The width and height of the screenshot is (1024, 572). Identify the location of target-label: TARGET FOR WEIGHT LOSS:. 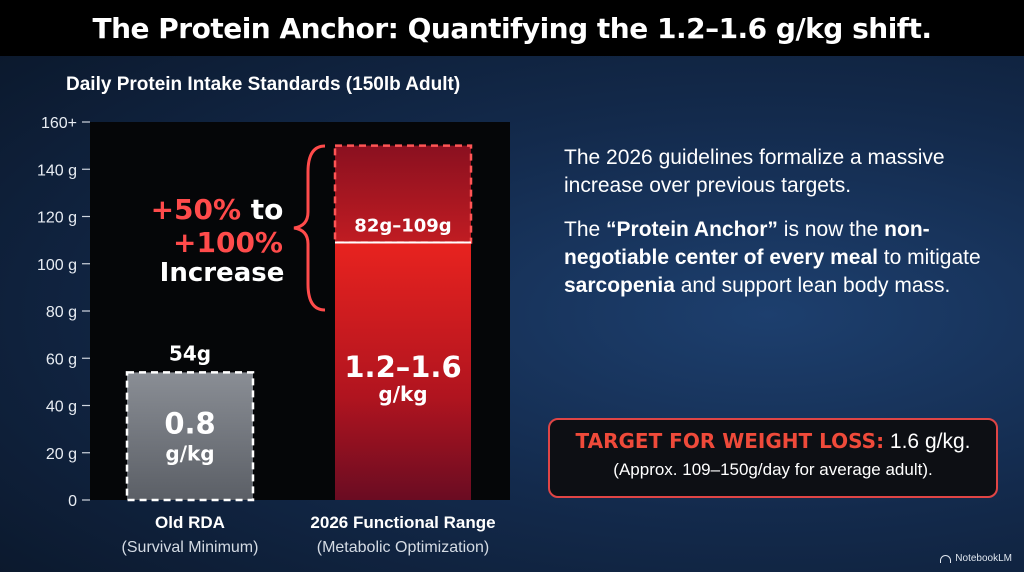
(730, 441).